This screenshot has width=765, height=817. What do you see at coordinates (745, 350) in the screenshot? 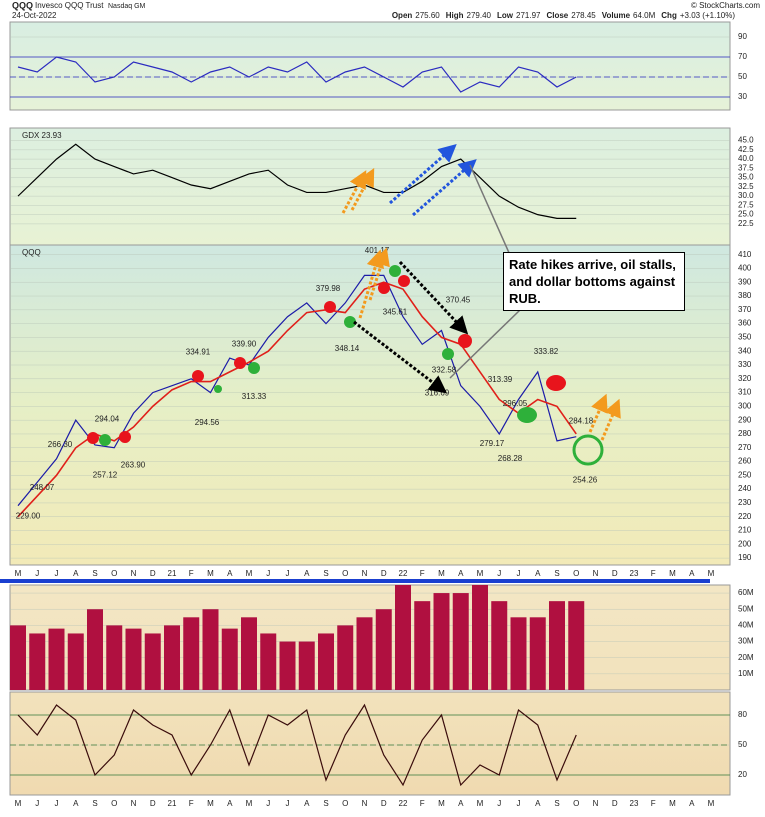
I see `y-tick-label: 340` at bounding box center [745, 350].